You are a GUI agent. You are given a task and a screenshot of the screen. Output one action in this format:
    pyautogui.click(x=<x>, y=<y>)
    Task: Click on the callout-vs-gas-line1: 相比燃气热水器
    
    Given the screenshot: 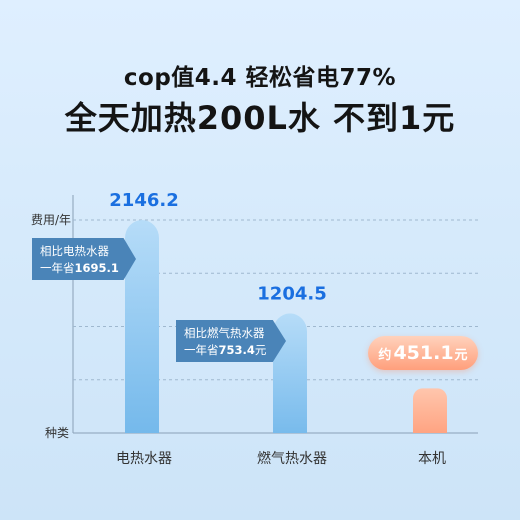 What is the action you would take?
    pyautogui.click(x=224, y=333)
    